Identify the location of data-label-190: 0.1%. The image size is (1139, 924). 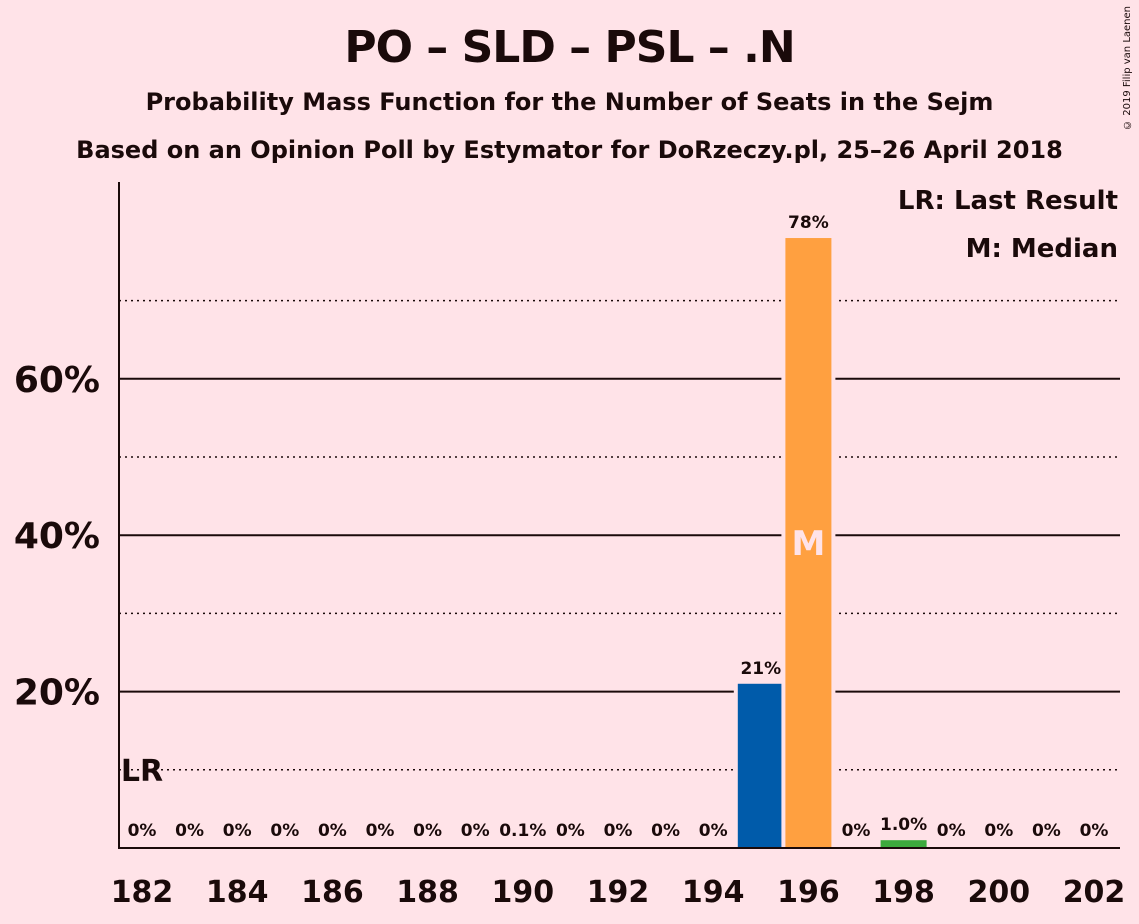
(522, 831).